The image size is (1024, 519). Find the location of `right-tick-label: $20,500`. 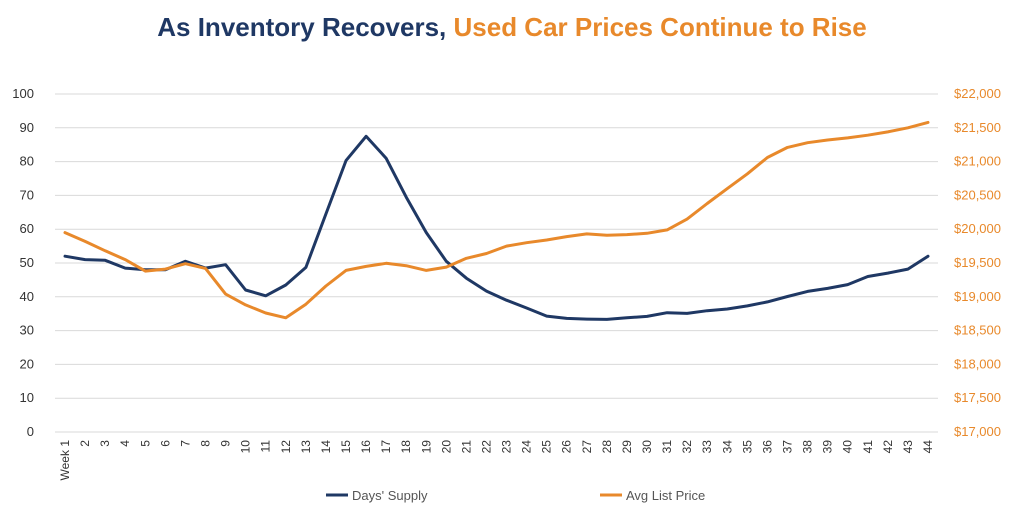

right-tick-label: $20,500 is located at coordinates (977, 194).